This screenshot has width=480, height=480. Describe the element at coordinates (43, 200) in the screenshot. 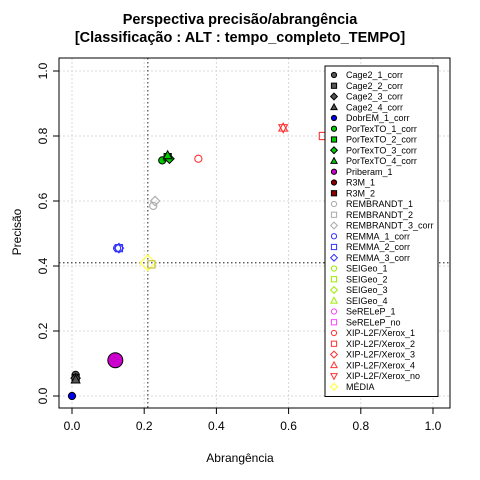

I see `y-tick-label: 0.6` at that location.